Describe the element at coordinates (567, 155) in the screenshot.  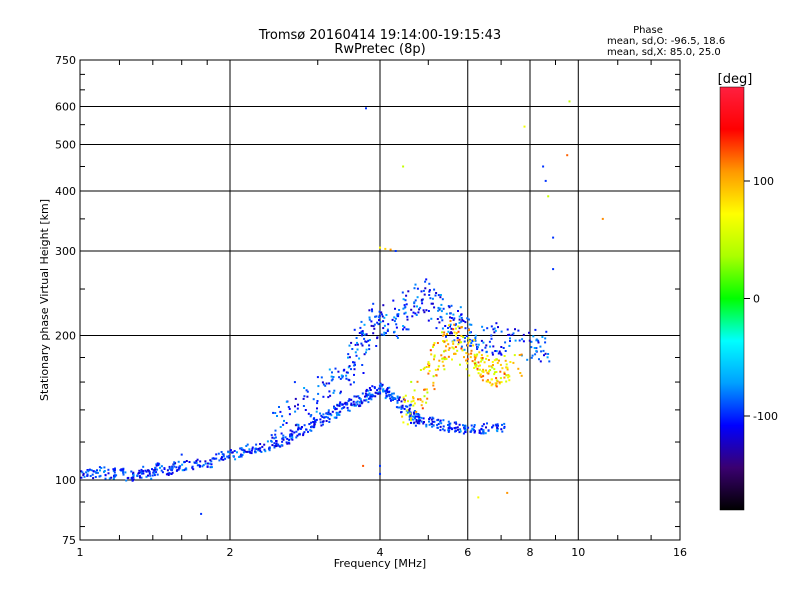
I see `isolated-point` at that location.